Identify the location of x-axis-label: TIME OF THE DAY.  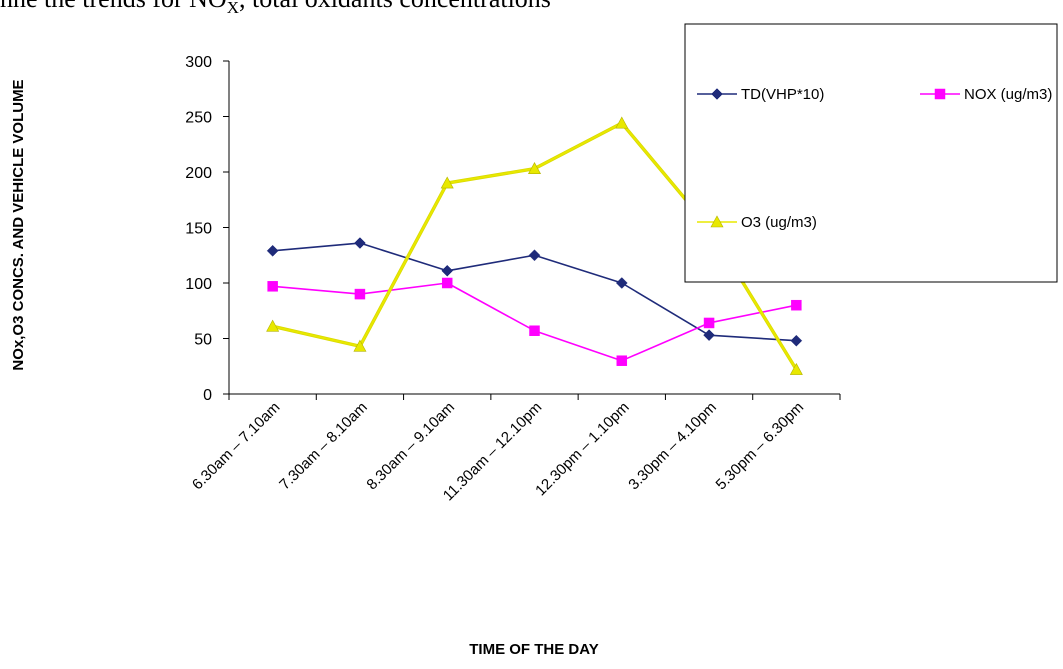
(533, 649).